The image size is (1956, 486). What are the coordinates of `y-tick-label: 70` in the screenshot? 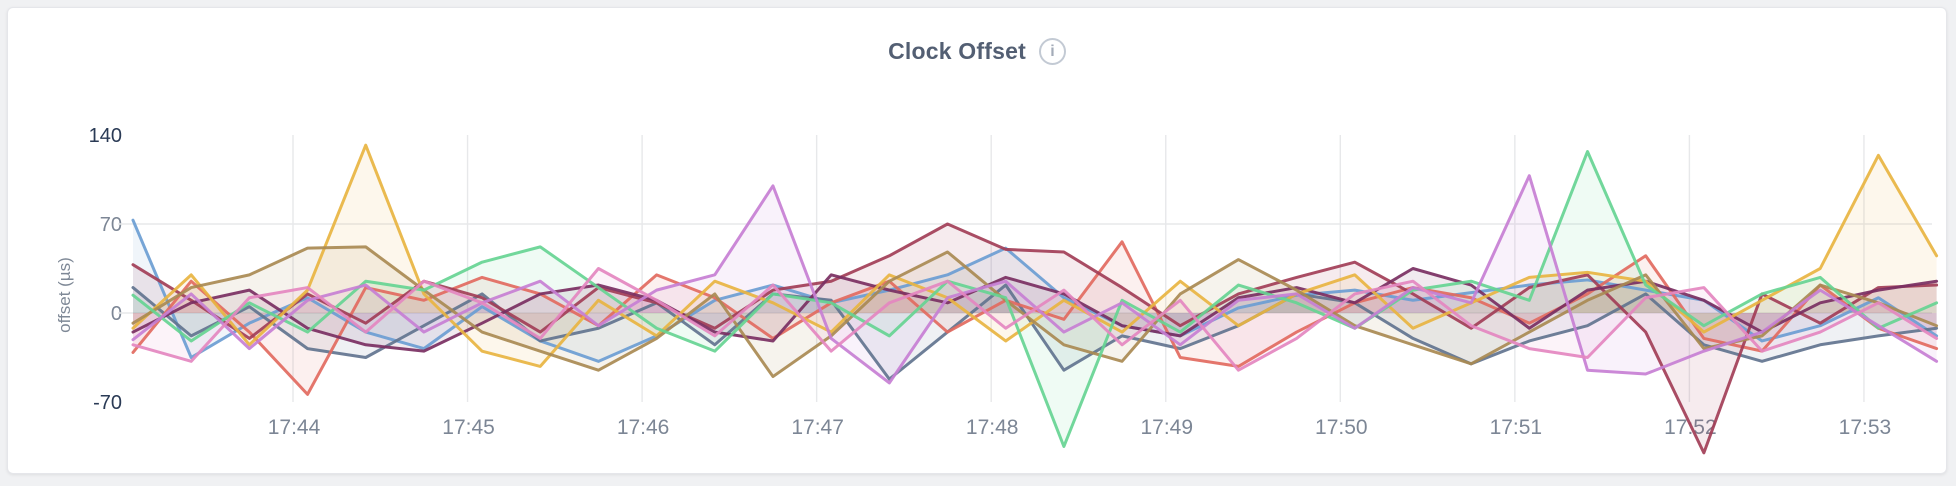 It's located at (110, 224).